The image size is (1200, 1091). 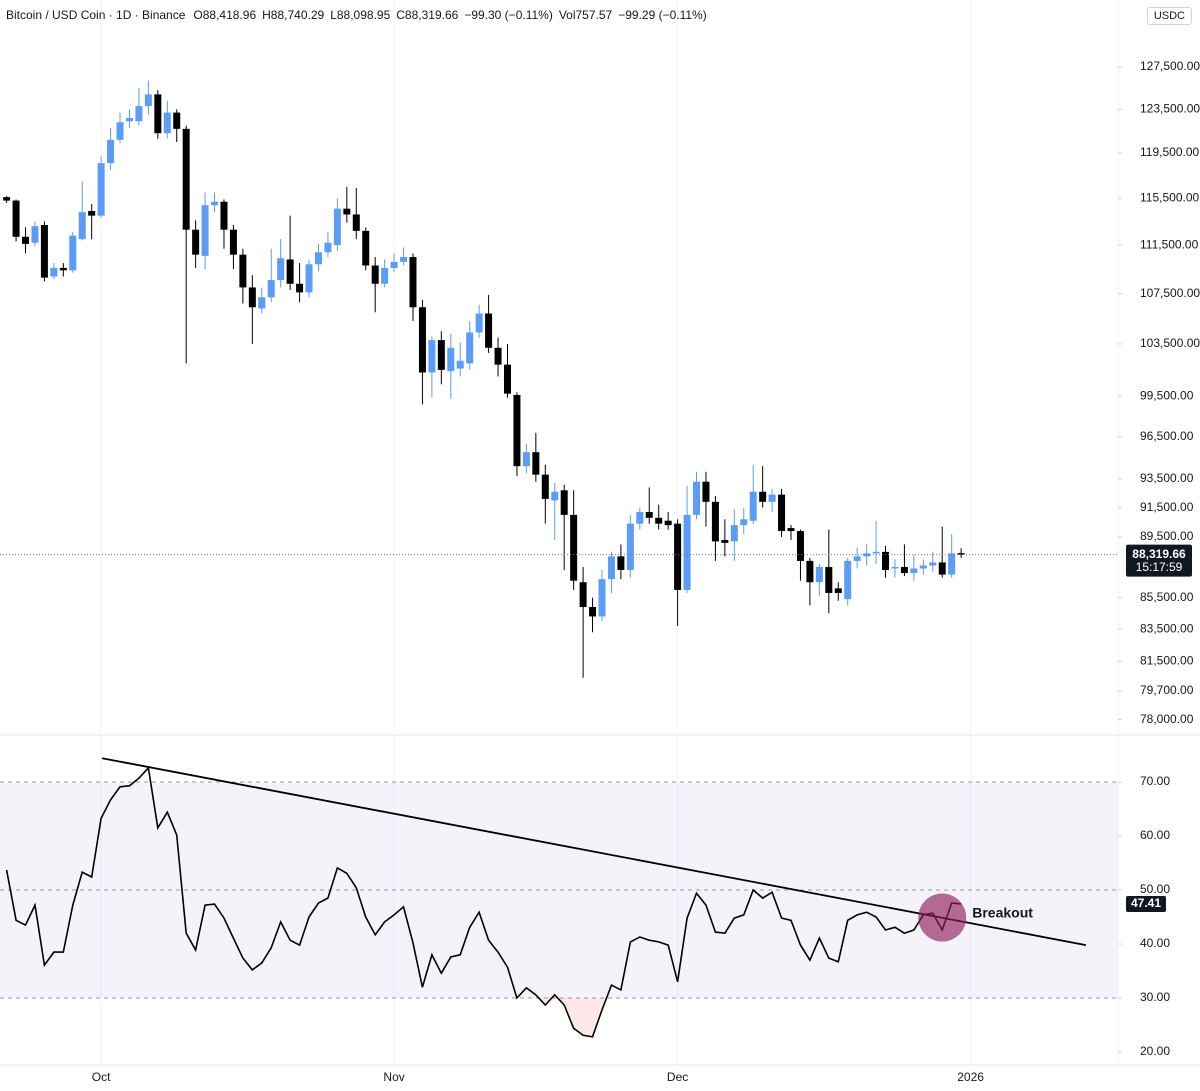 What do you see at coordinates (1170, 66) in the screenshot?
I see `y-tick-label: 127,500.00` at bounding box center [1170, 66].